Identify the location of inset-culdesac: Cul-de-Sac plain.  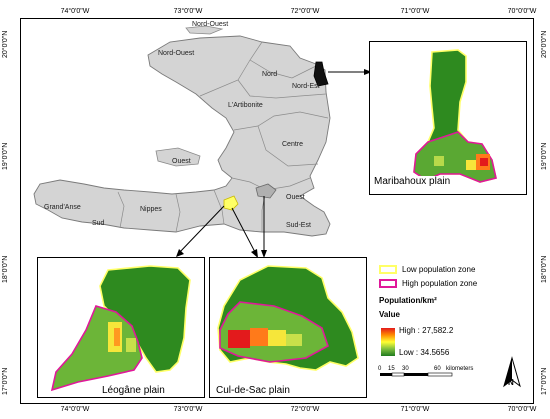
(288, 327).